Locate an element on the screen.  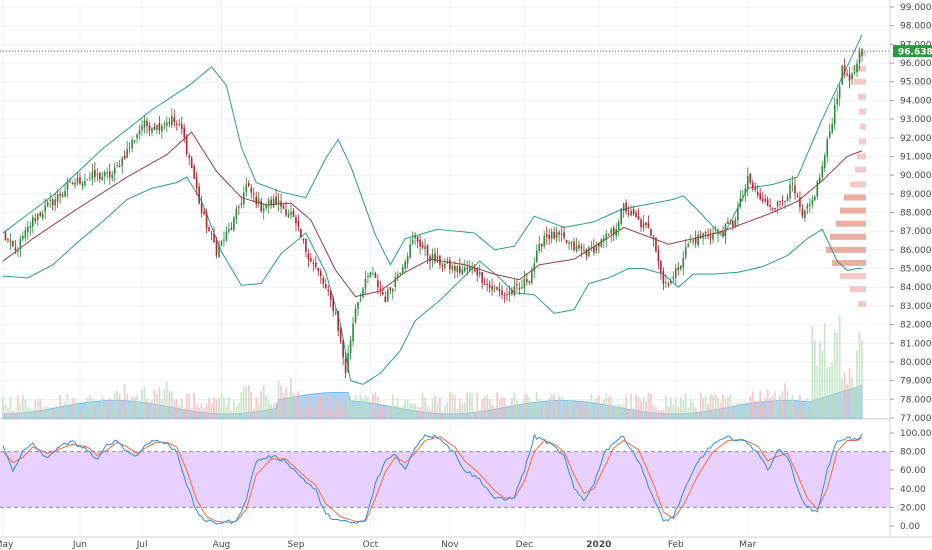
price-tick-label: 96.000 is located at coordinates (916, 64).